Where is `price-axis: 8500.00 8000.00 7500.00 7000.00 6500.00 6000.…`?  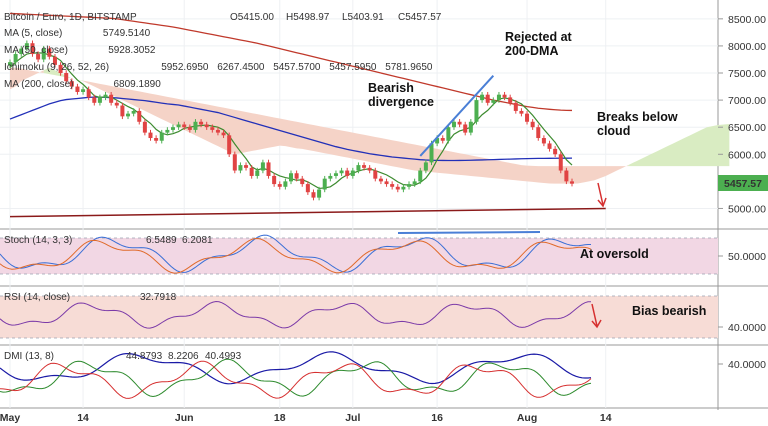
price-axis: 8500.00 8000.00 7500.00 7000.00 6500.00 6000.… is located at coordinates (743, 114).